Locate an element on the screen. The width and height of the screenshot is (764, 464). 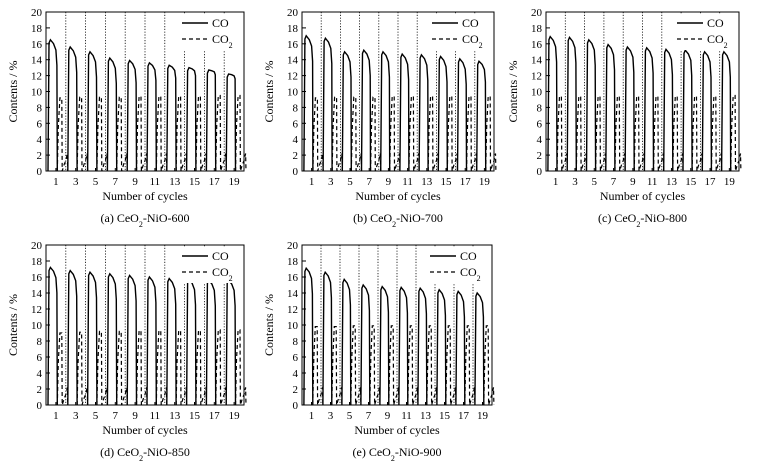
x-tick-label: 13 is located at coordinates (672, 182).